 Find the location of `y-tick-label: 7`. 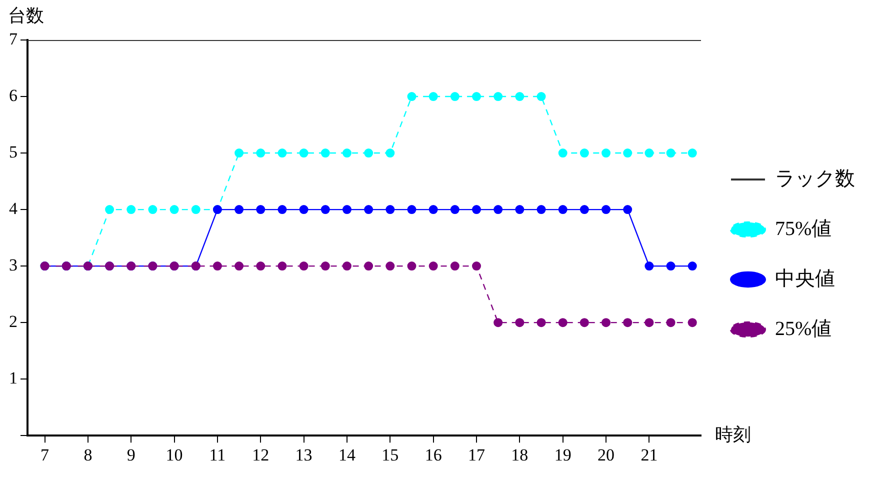

y-tick-label: 7 is located at coordinates (13, 38).